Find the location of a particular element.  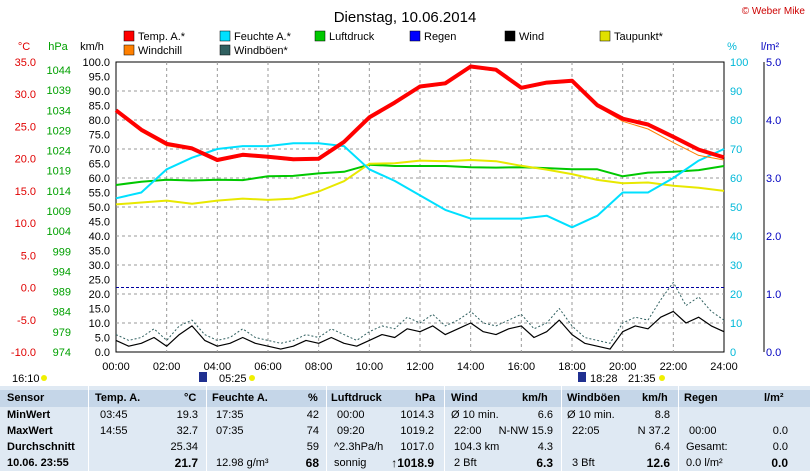

legend-label: Windböen* is located at coordinates (261, 51).